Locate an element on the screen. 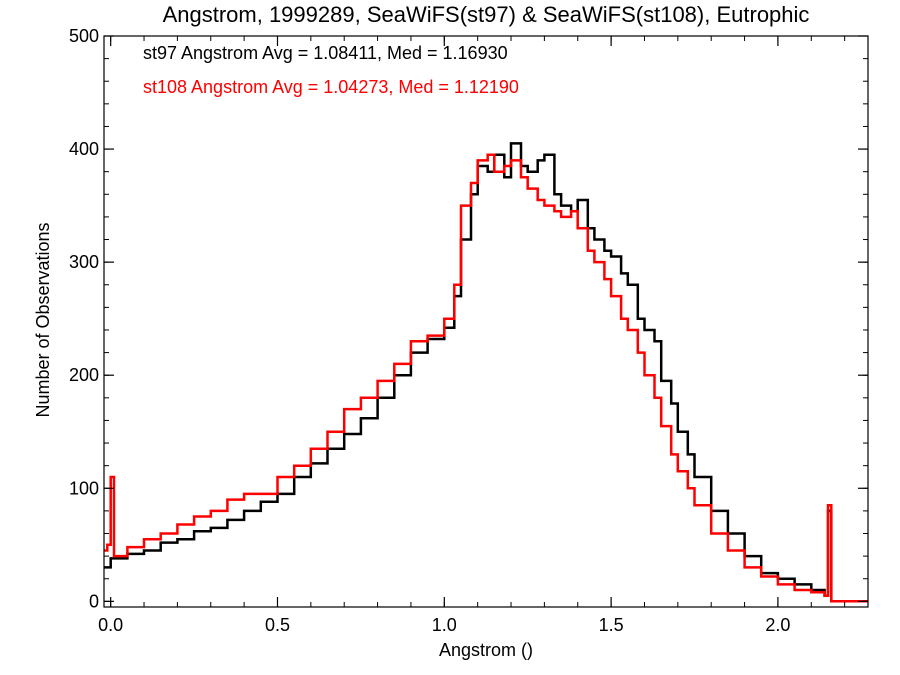  y-axis-label: Number of Observations is located at coordinates (43, 319).